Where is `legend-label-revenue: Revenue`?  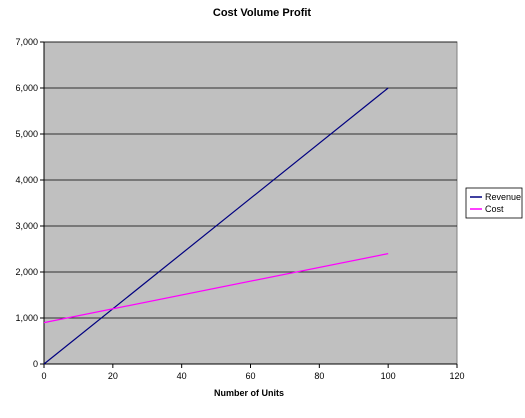
legend-label-revenue: Revenue is located at coordinates (503, 197).